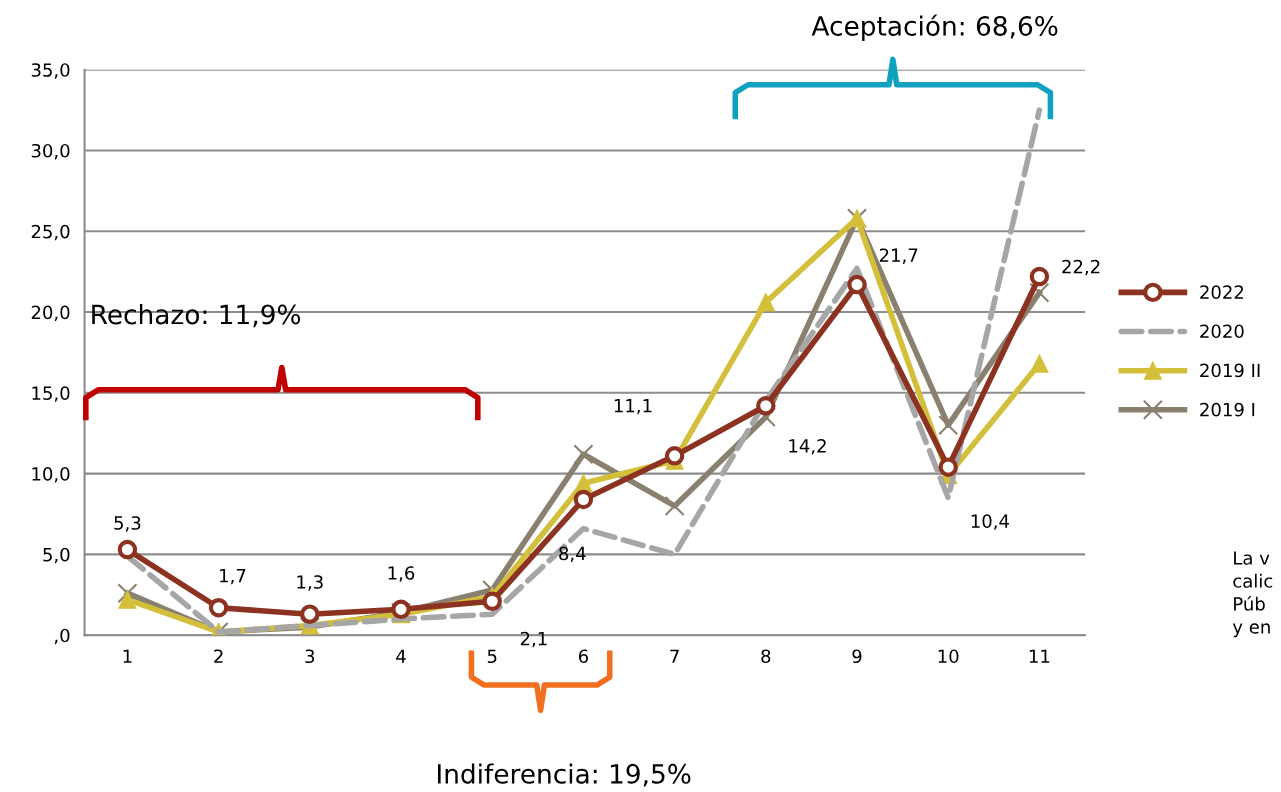 The height and width of the screenshot is (792, 1281). Describe the element at coordinates (1252, 594) in the screenshot. I see `text: La v calic Púb y en` at that location.